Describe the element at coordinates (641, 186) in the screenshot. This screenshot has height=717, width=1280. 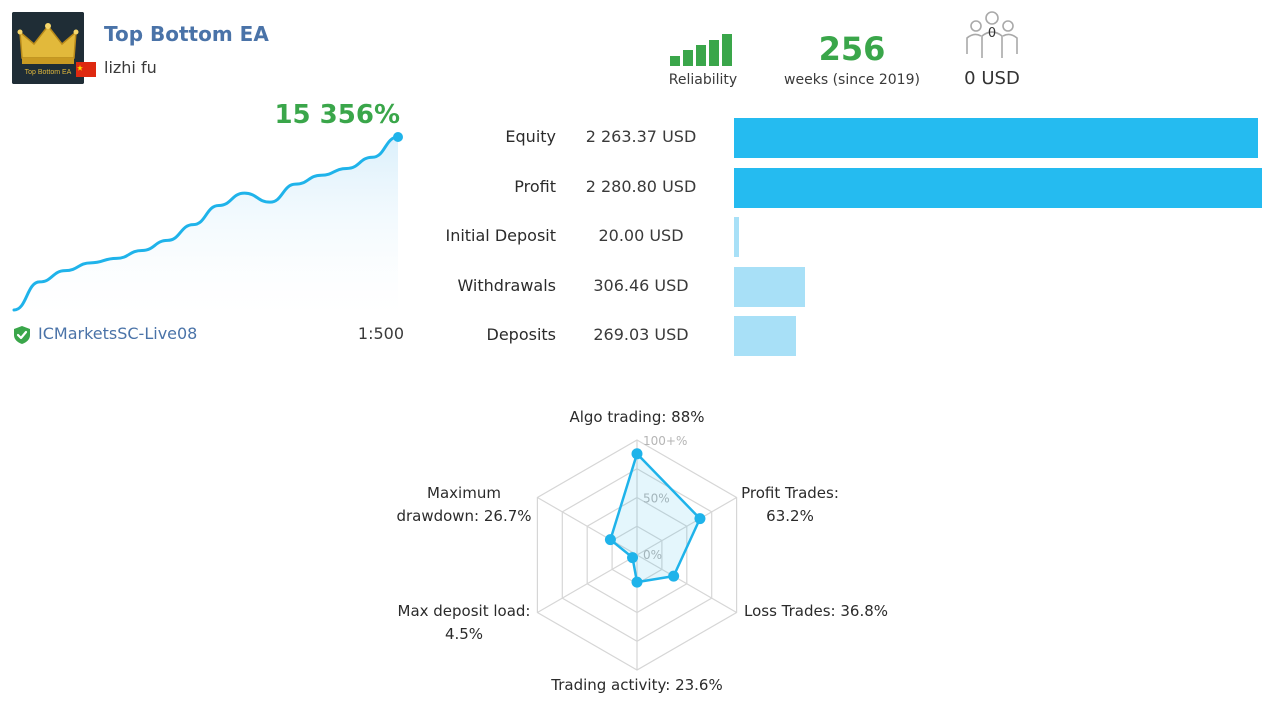
I see `bar-value: 2 280.80 USD` at that location.